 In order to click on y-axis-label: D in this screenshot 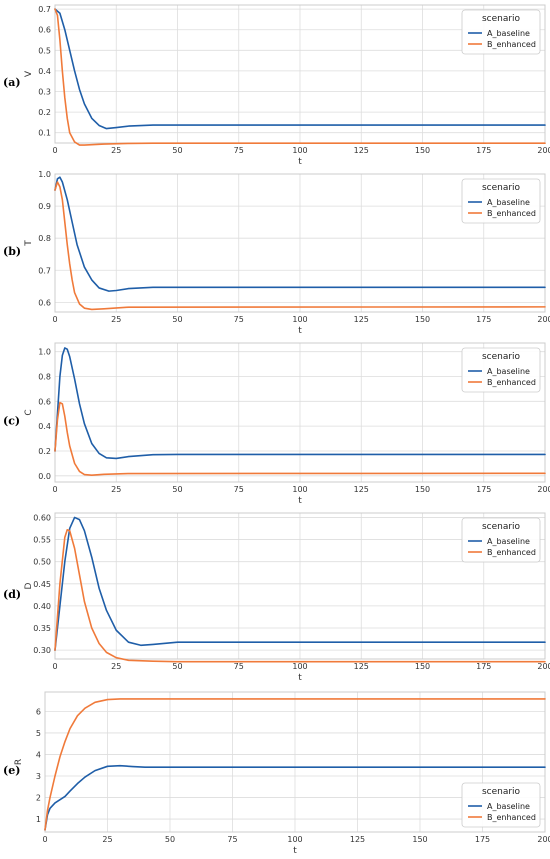, I will do `click(29, 585)`.